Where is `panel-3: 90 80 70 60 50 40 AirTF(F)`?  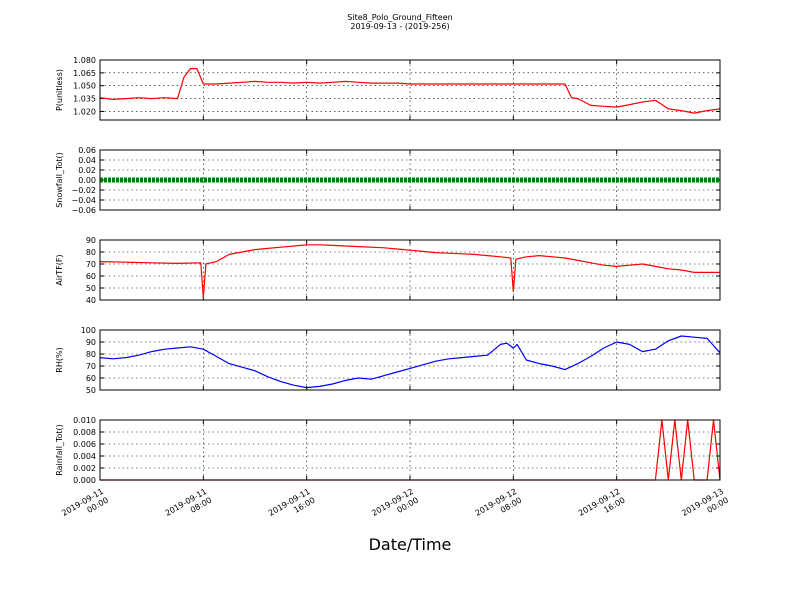
panel-3: 90 80 70 60 50 40 AirTF(F) is located at coordinates (388, 270).